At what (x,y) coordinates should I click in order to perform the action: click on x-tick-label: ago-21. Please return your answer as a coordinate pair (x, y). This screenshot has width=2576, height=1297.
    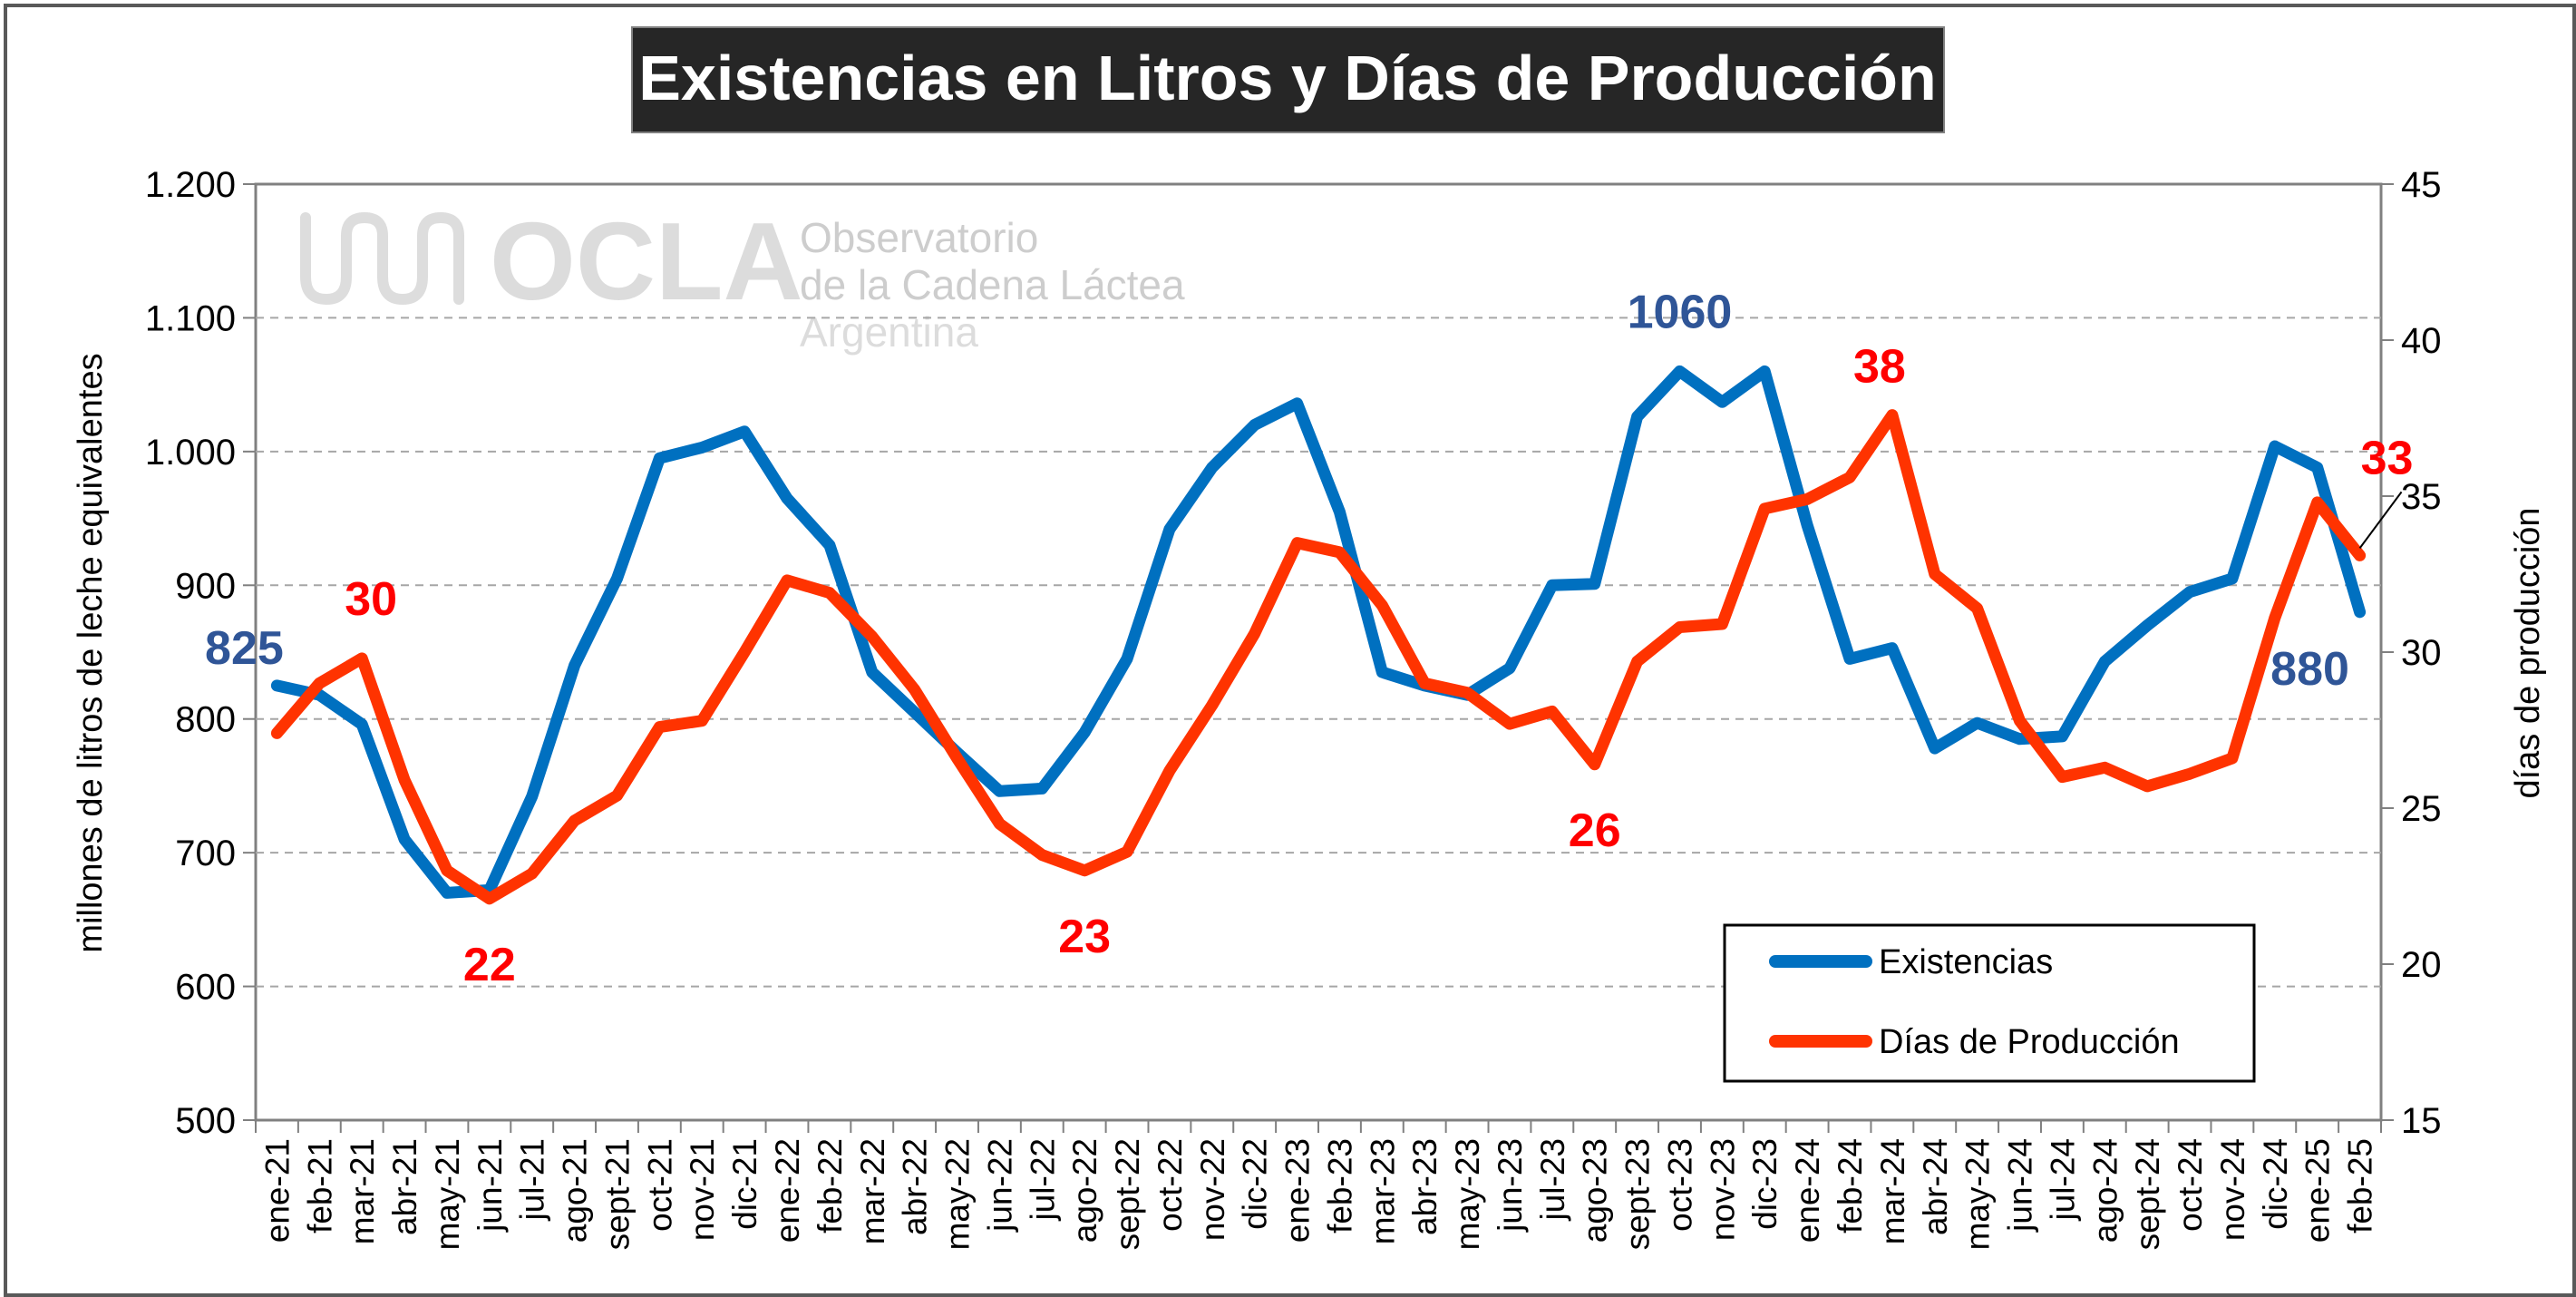
    Looking at the image, I should click on (575, 1190).